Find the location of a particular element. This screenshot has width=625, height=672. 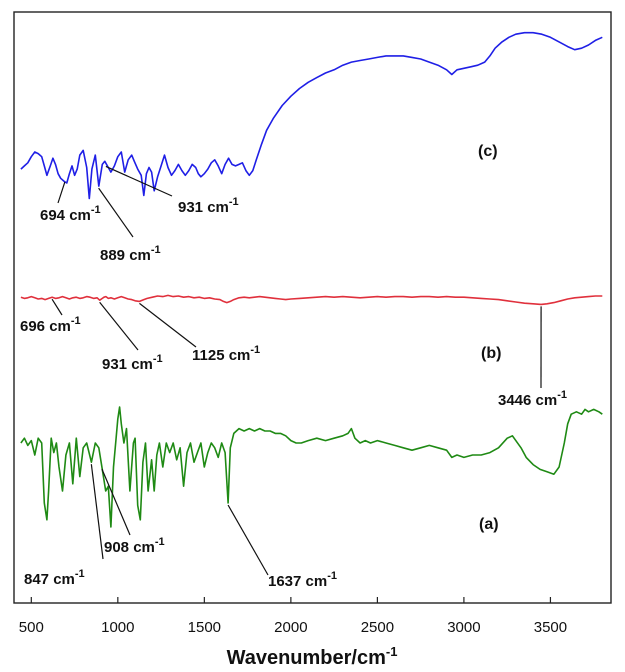

series-line-b is located at coordinates (311, 300).